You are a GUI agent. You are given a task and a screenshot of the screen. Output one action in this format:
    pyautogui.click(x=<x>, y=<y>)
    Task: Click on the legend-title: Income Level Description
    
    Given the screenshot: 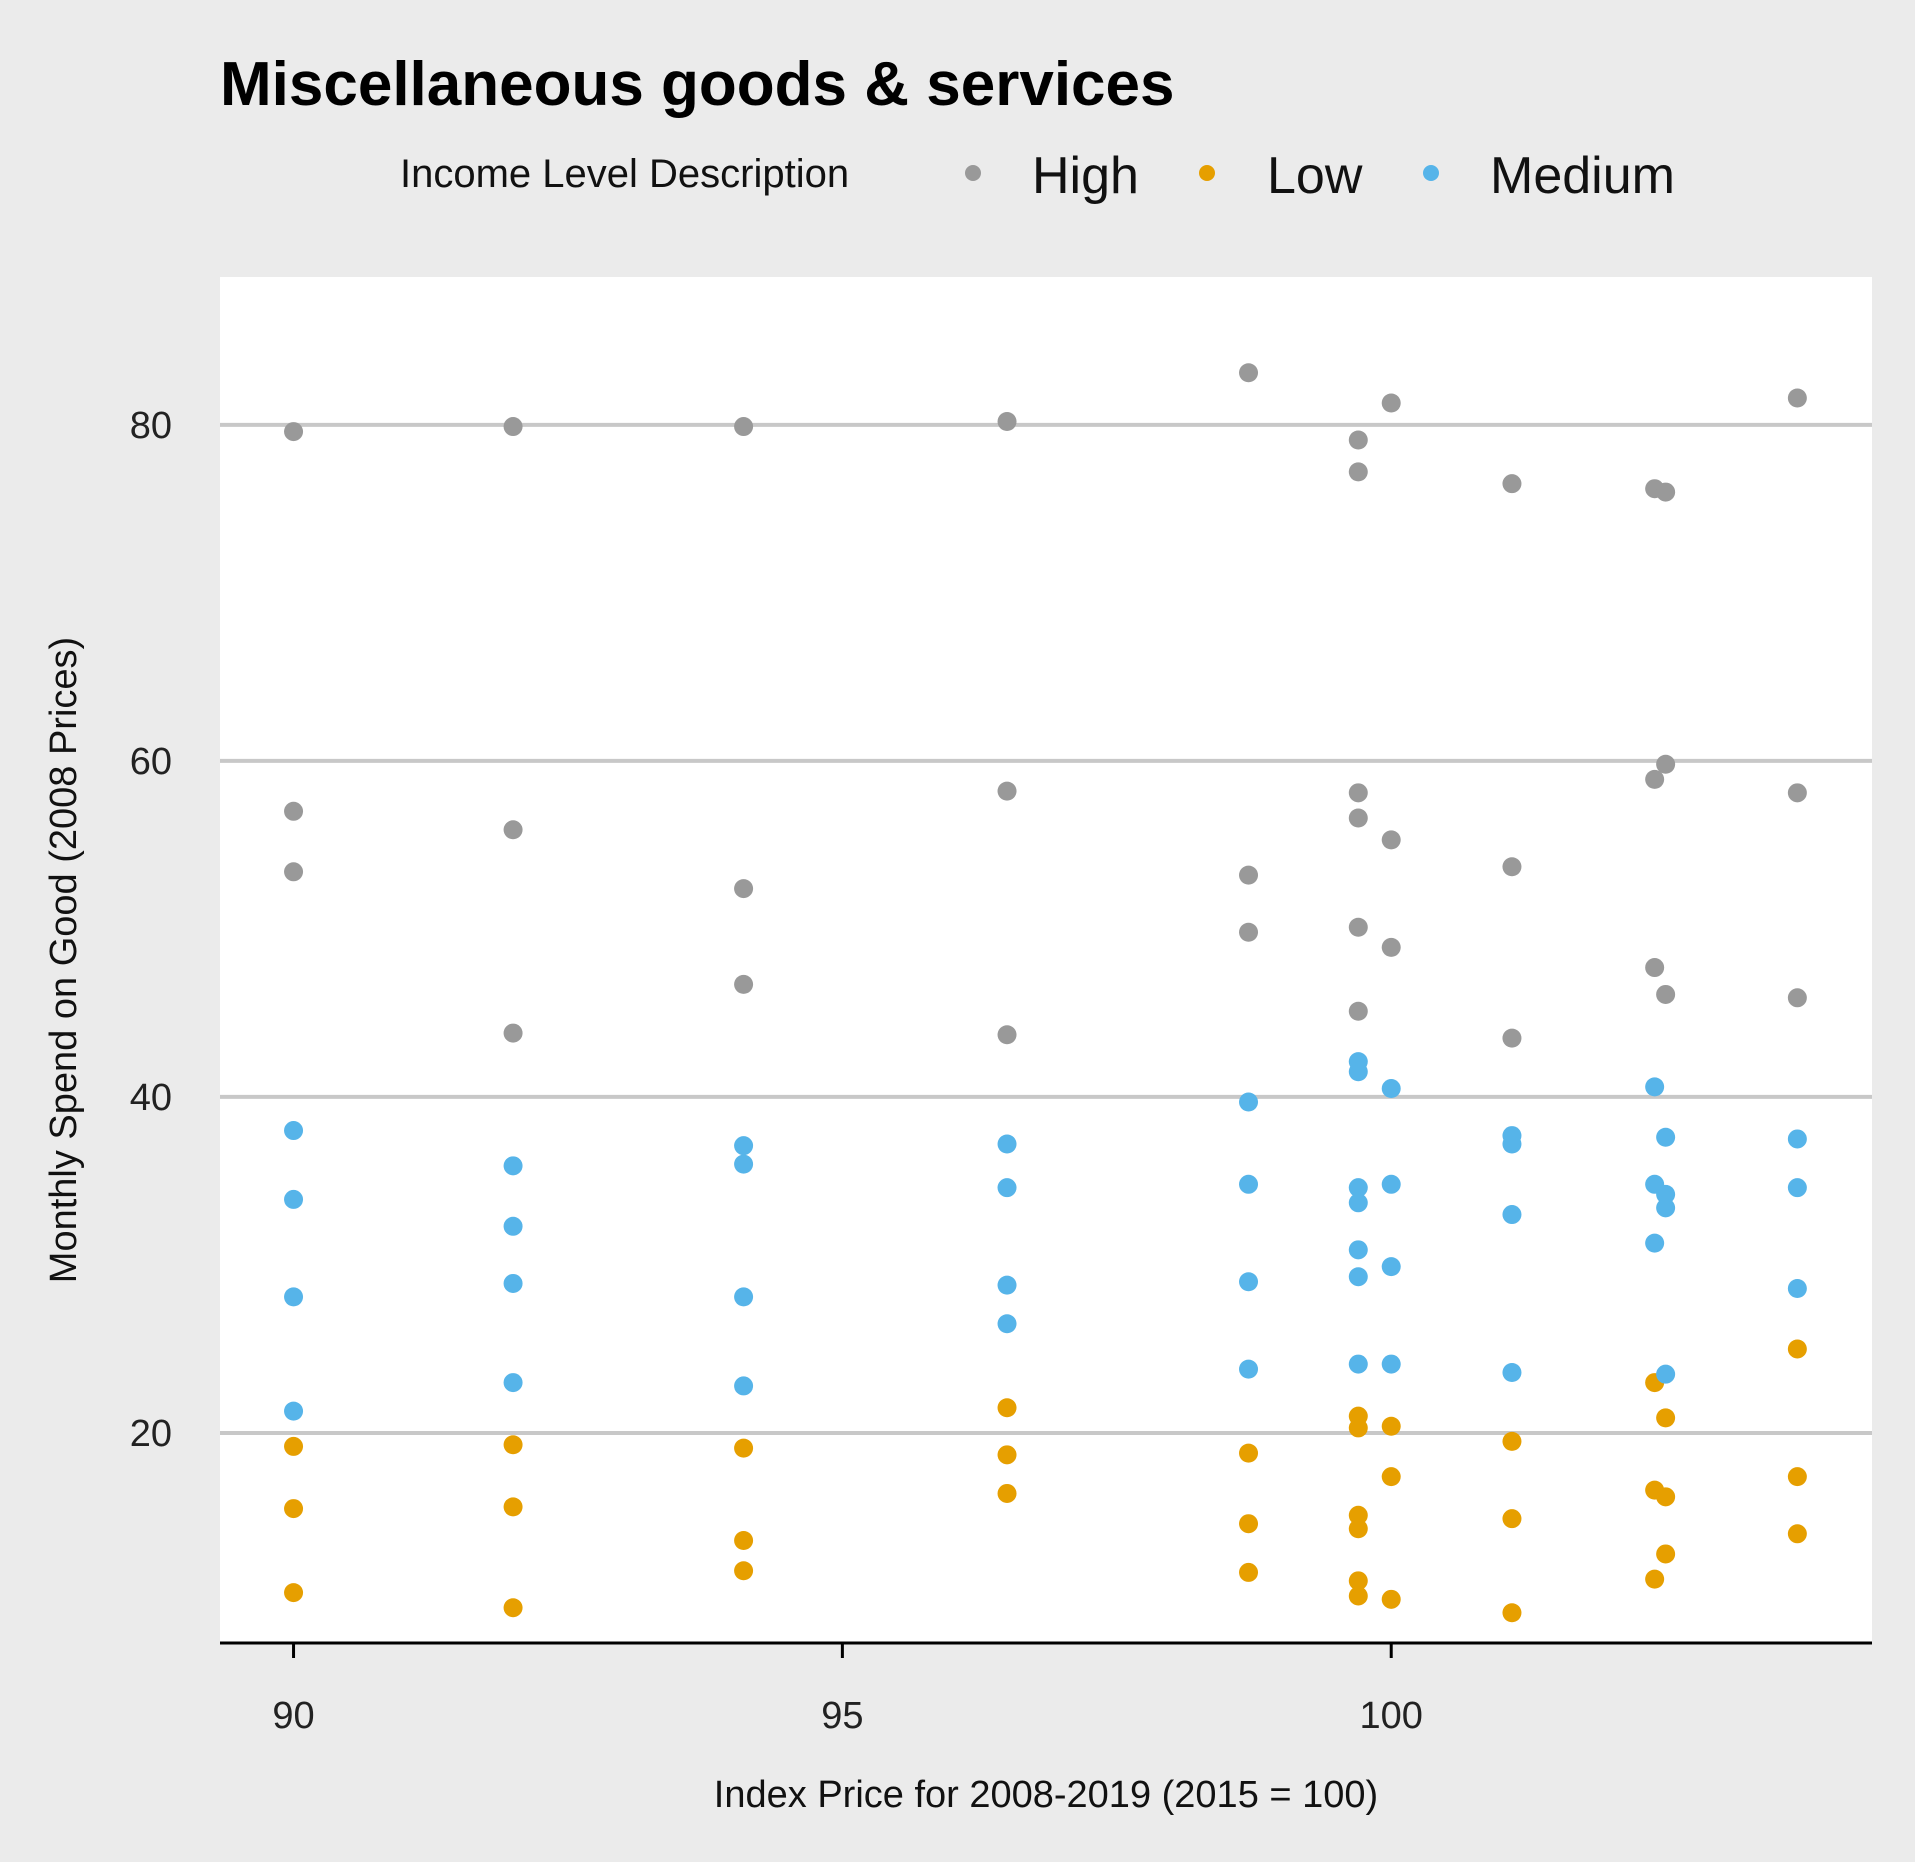 What is the action you would take?
    pyautogui.click(x=624, y=174)
    